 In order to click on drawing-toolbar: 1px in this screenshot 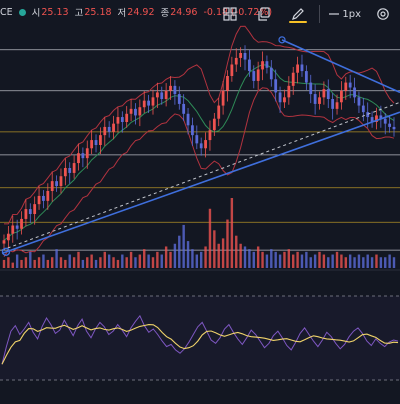, I will do `click(306, 14)`.